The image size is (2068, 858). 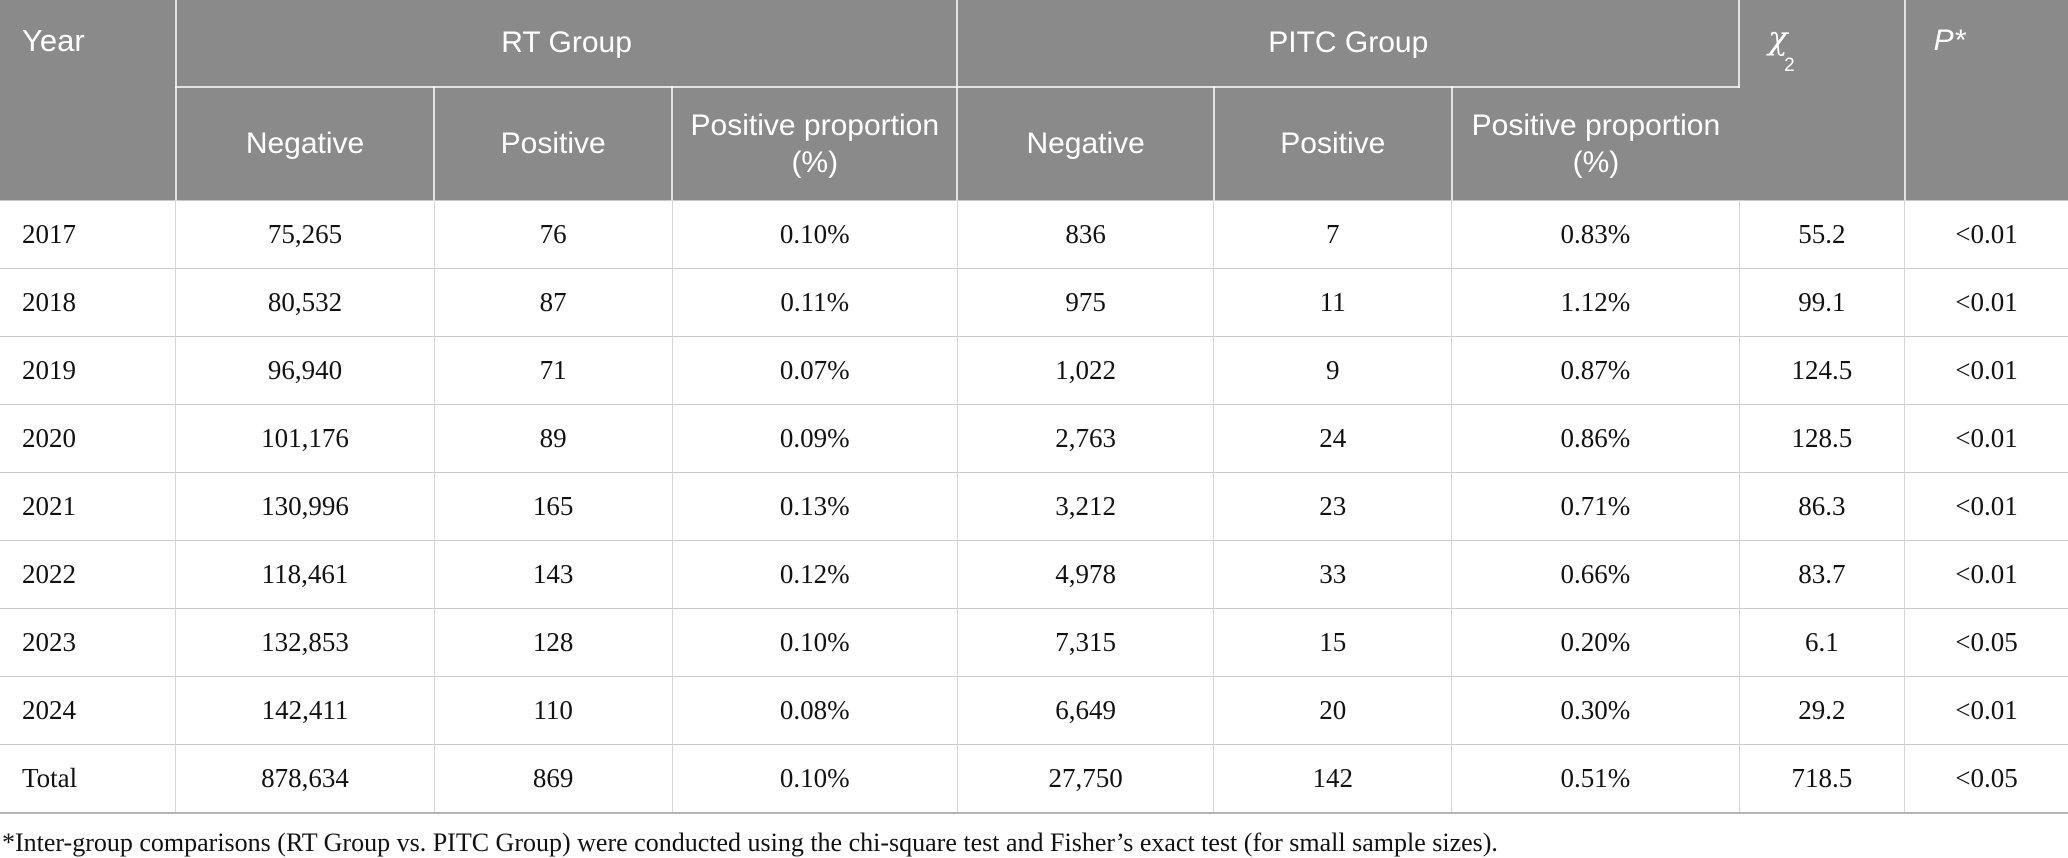 What do you see at coordinates (88, 438) in the screenshot?
I see `year-cell: 2020` at bounding box center [88, 438].